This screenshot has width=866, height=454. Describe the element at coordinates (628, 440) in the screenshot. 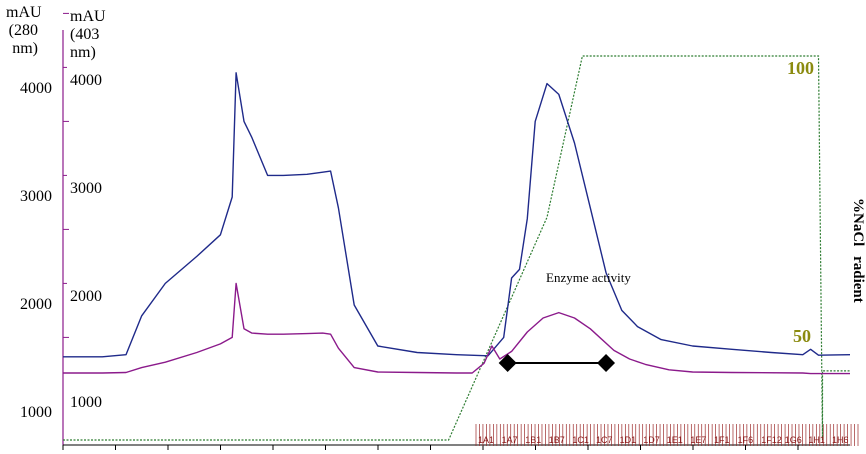

I see `fraction-label: 1D1` at that location.